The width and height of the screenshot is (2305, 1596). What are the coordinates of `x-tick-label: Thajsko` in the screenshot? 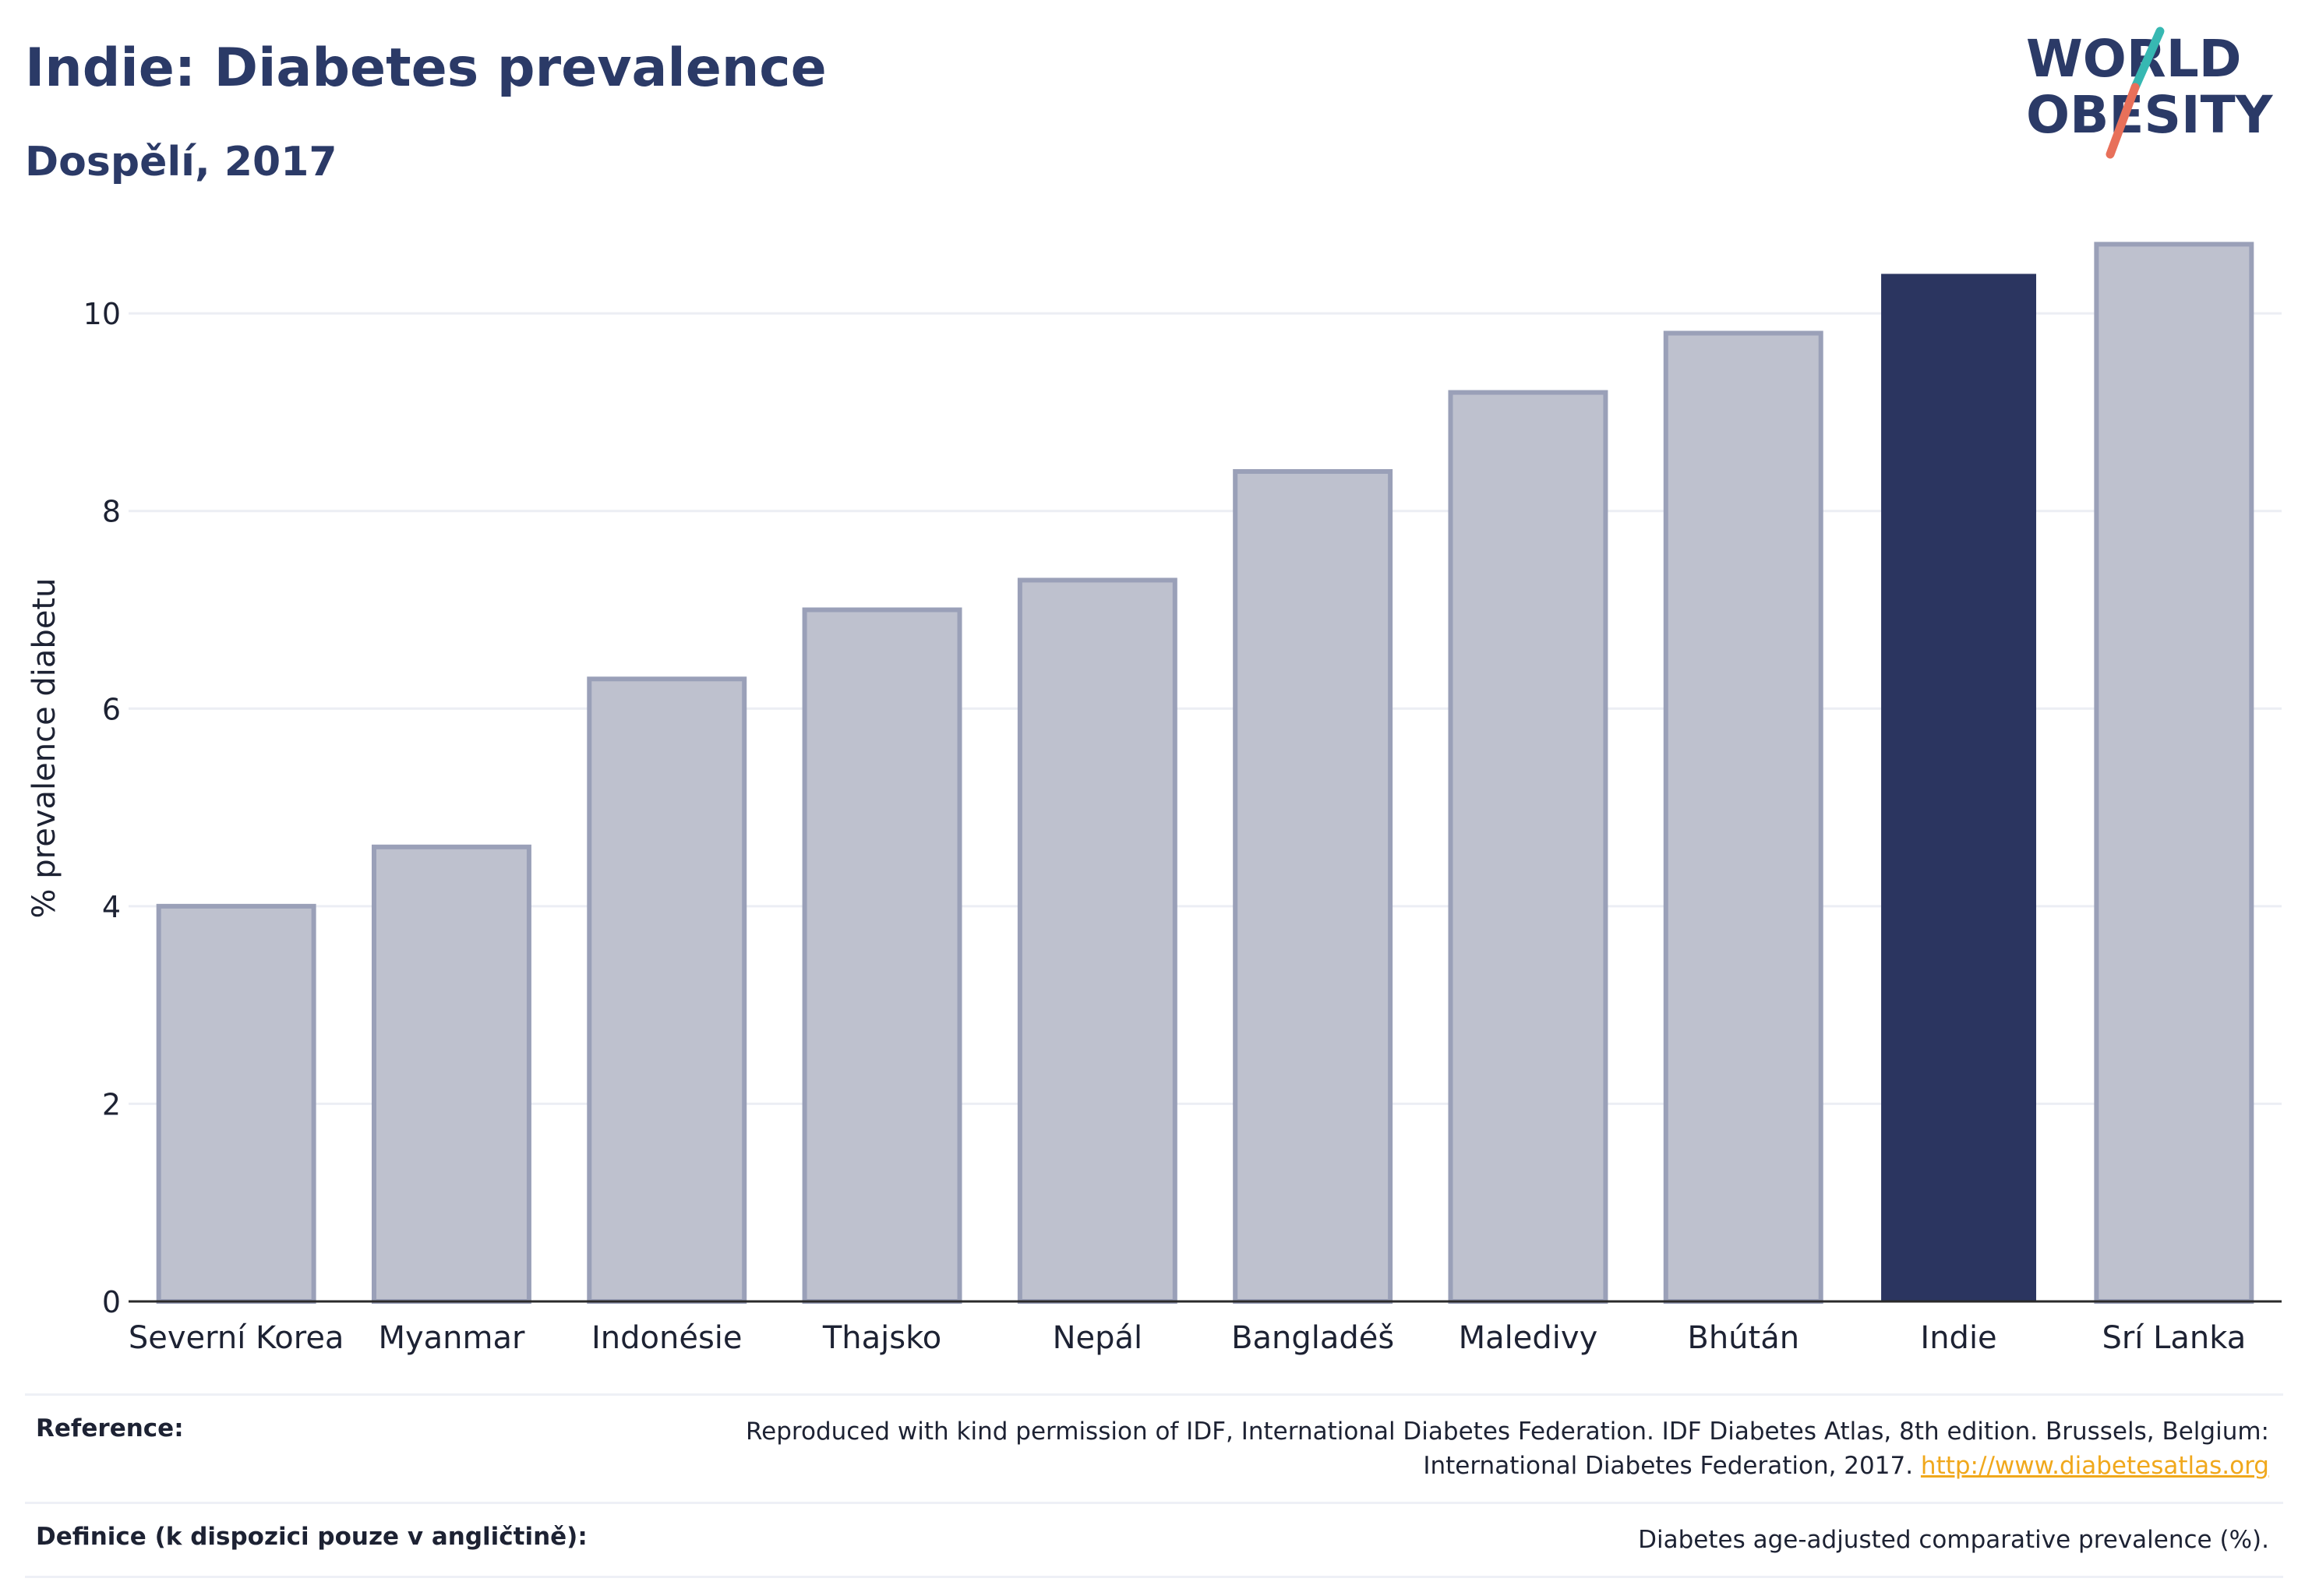 It's located at (882, 1338).